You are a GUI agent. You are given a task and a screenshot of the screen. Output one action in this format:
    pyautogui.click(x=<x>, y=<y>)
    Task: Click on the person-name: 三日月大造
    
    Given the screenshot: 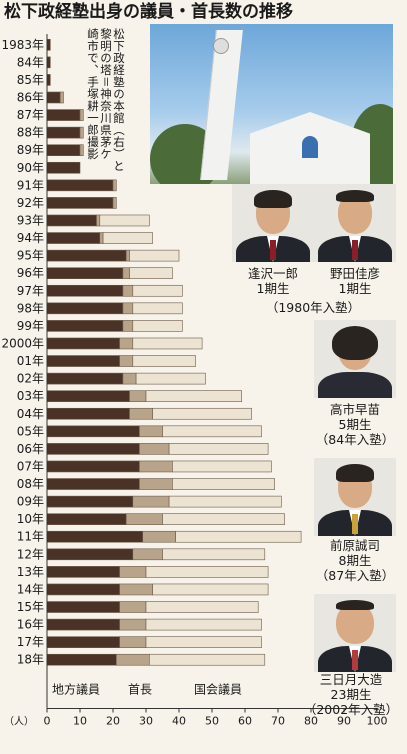 What is the action you would take?
    pyautogui.click(x=351, y=679)
    